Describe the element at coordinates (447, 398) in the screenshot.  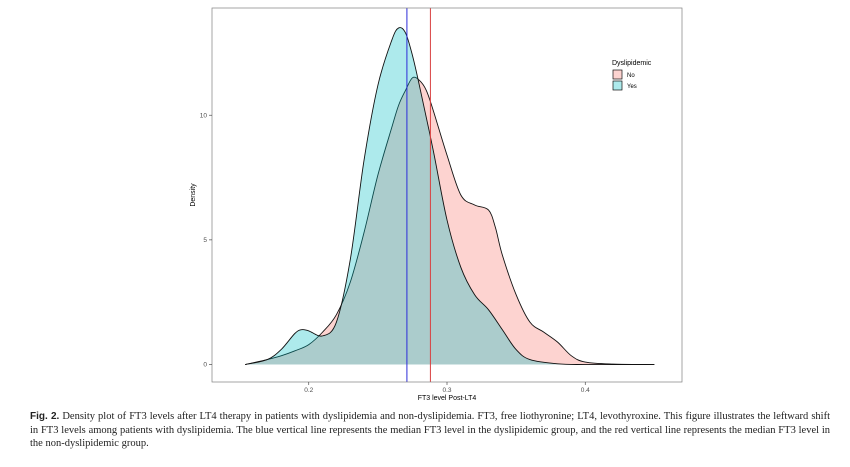
I see `x-axis-title: FT3 level Post-LT4` at that location.